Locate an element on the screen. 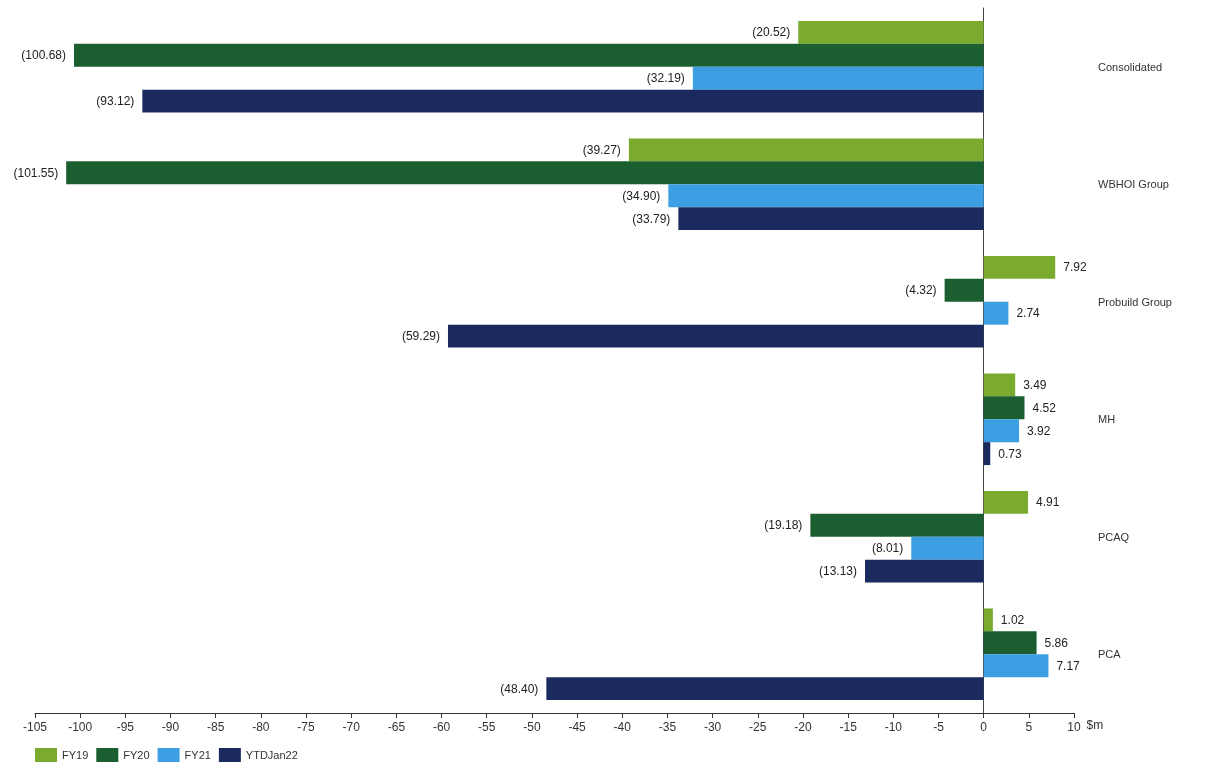 This screenshot has width=1214, height=773. data-label: 1.02 is located at coordinates (1012, 619).